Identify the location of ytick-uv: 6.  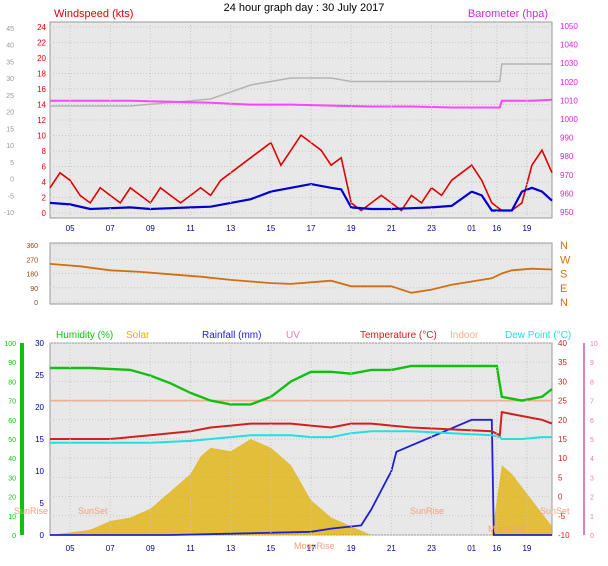
(592, 421).